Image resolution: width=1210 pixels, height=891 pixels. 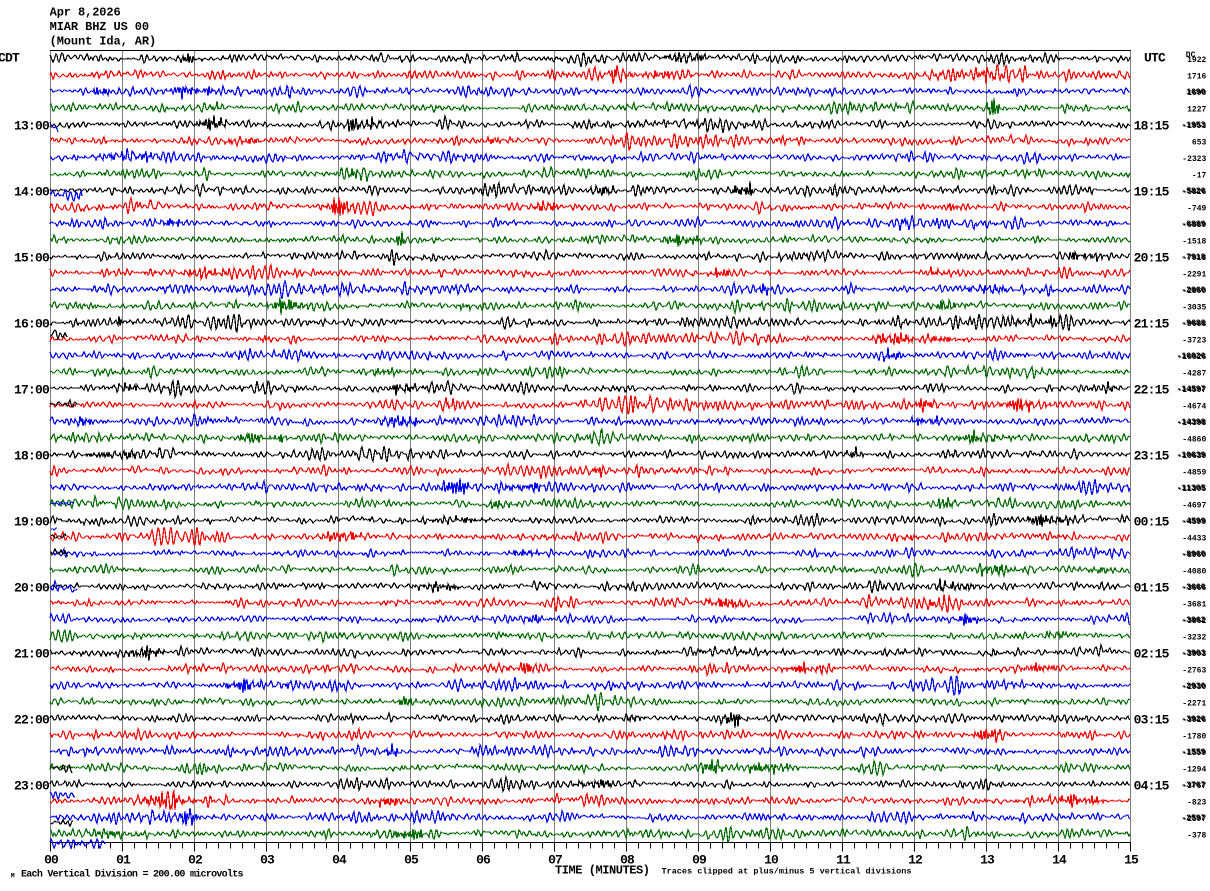 I want to click on svg-text: -4080, so click(x=1194, y=571).